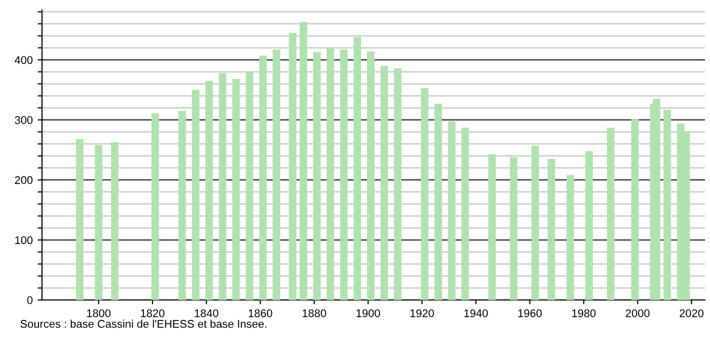 This screenshot has height=340, width=710. What do you see at coordinates (143, 324) in the screenshot?
I see `source-note: Sources : base Cassini de l'EHESS et base Insee.` at bounding box center [143, 324].